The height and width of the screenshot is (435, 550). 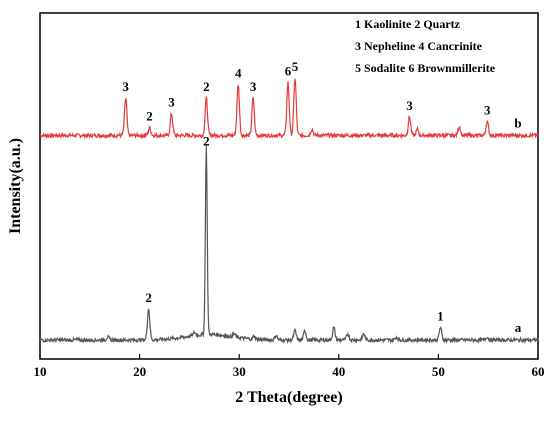 What do you see at coordinates (538, 371) in the screenshot?
I see `x-tick-label: 60` at bounding box center [538, 371].